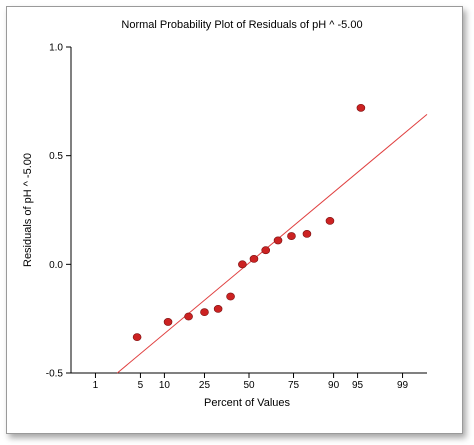  I want to click on y-tick-label: 0.0, so click(56, 265).